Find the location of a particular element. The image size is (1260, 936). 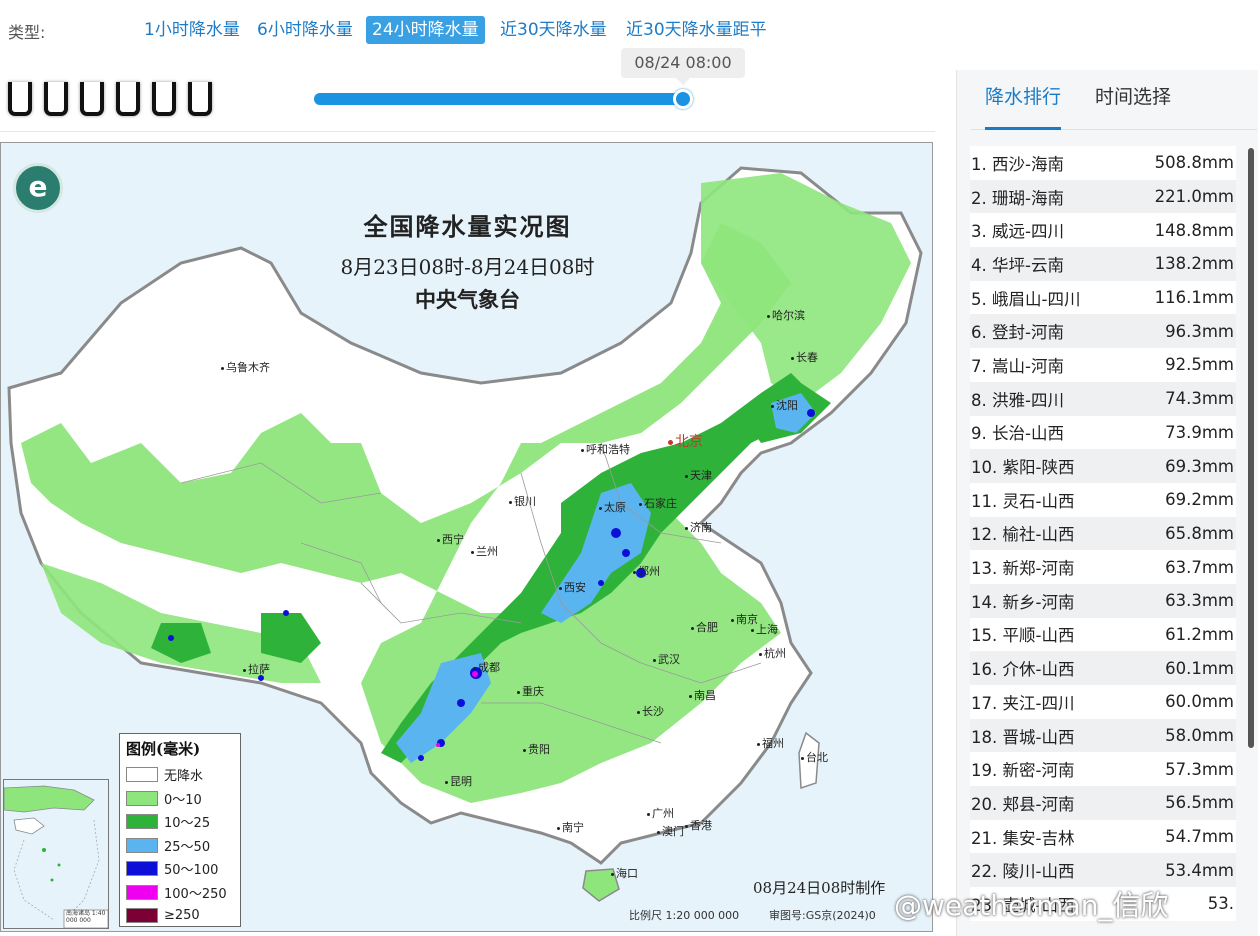

ranking-row: 7. 嵩山-河南 92.5mm is located at coordinates (1103, 365).